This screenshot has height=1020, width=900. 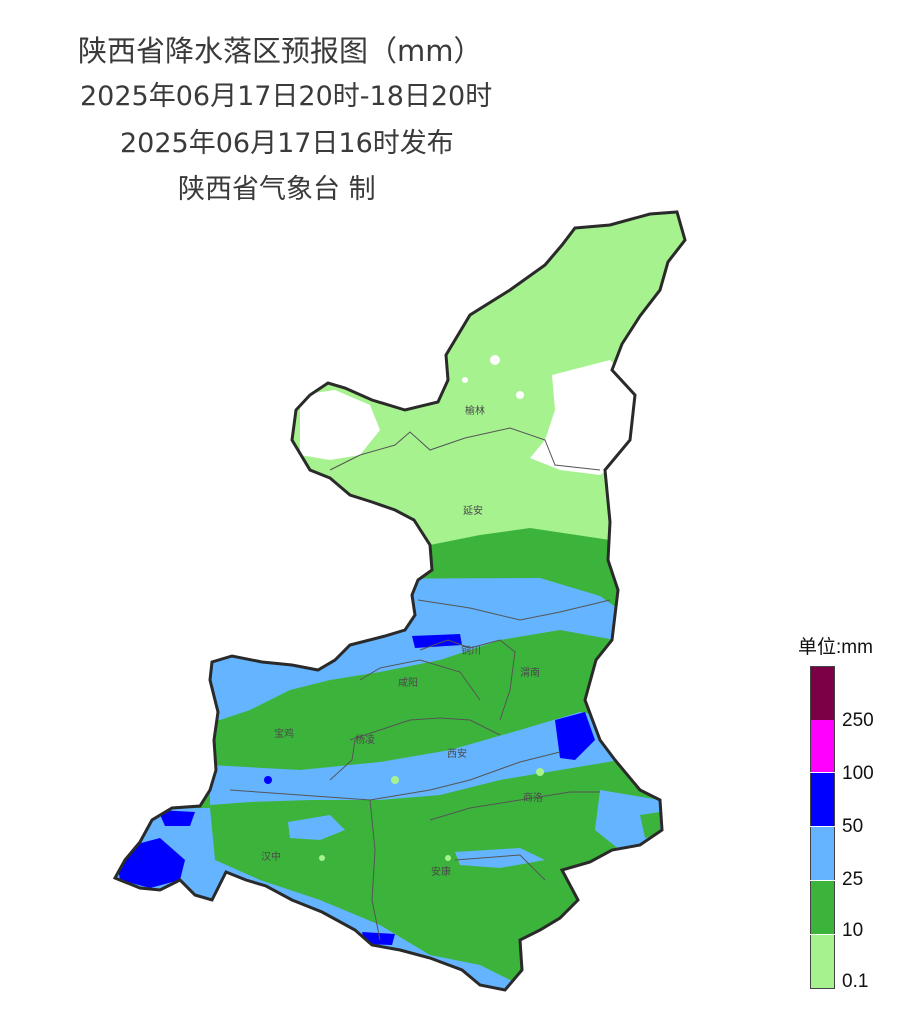 I want to click on city-label-hanzhong: 汉中, so click(x=271, y=856).